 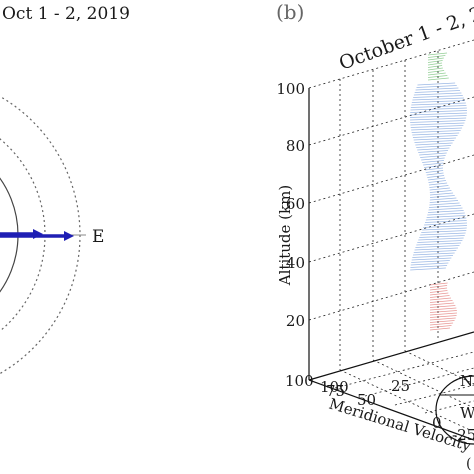 I want to click on x-tick-100: 100, so click(x=334, y=387).